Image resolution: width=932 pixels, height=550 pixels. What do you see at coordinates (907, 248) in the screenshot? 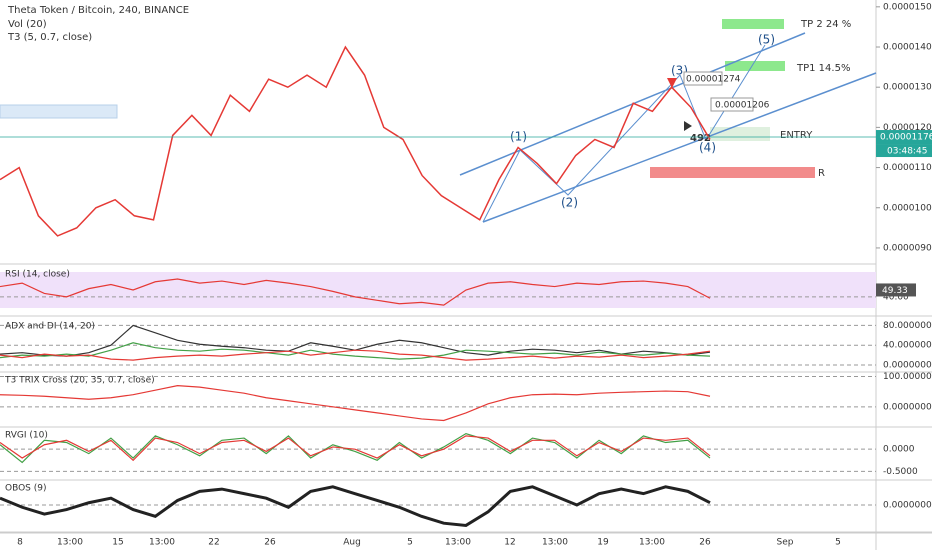
I see `y-tick-label: 0.00000900` at bounding box center [907, 248].